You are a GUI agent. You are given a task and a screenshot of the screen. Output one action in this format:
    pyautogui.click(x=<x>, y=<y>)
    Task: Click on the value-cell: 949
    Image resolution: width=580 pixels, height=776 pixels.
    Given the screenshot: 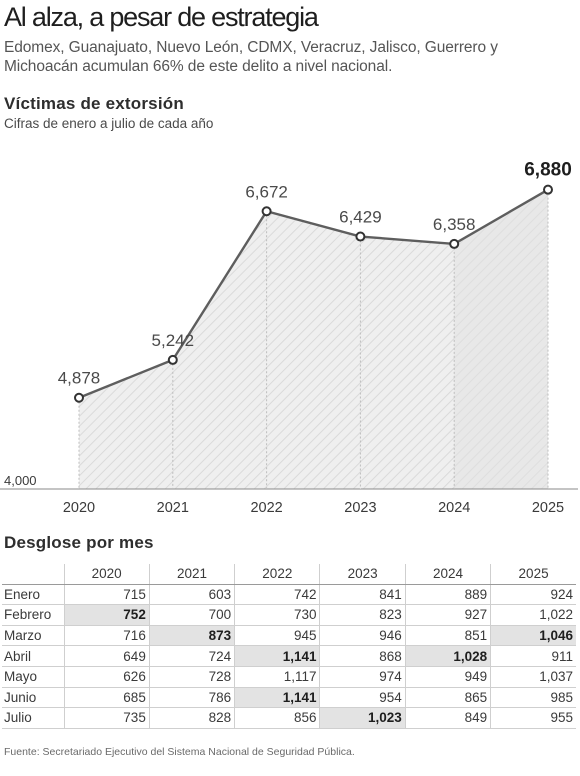 What is the action you would take?
    pyautogui.click(x=447, y=677)
    